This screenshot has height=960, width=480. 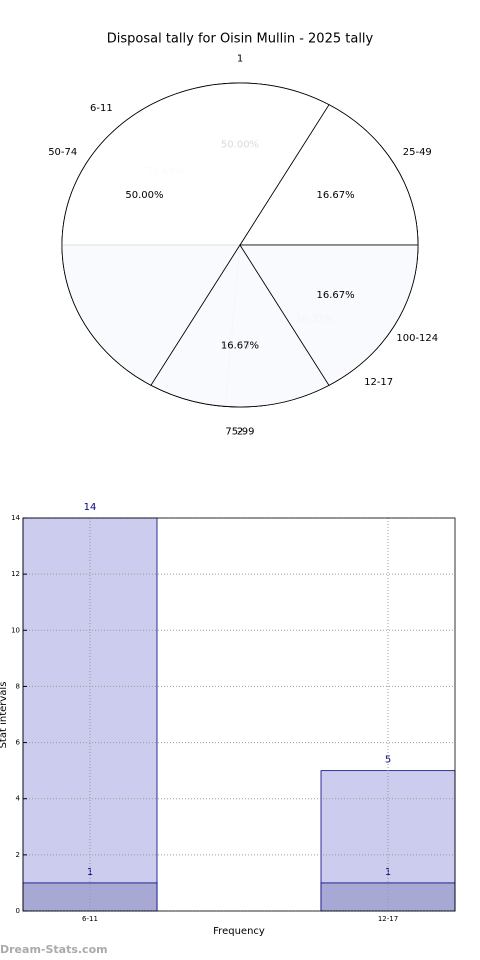 I want to click on slice-label: 50-74, so click(x=62, y=152).